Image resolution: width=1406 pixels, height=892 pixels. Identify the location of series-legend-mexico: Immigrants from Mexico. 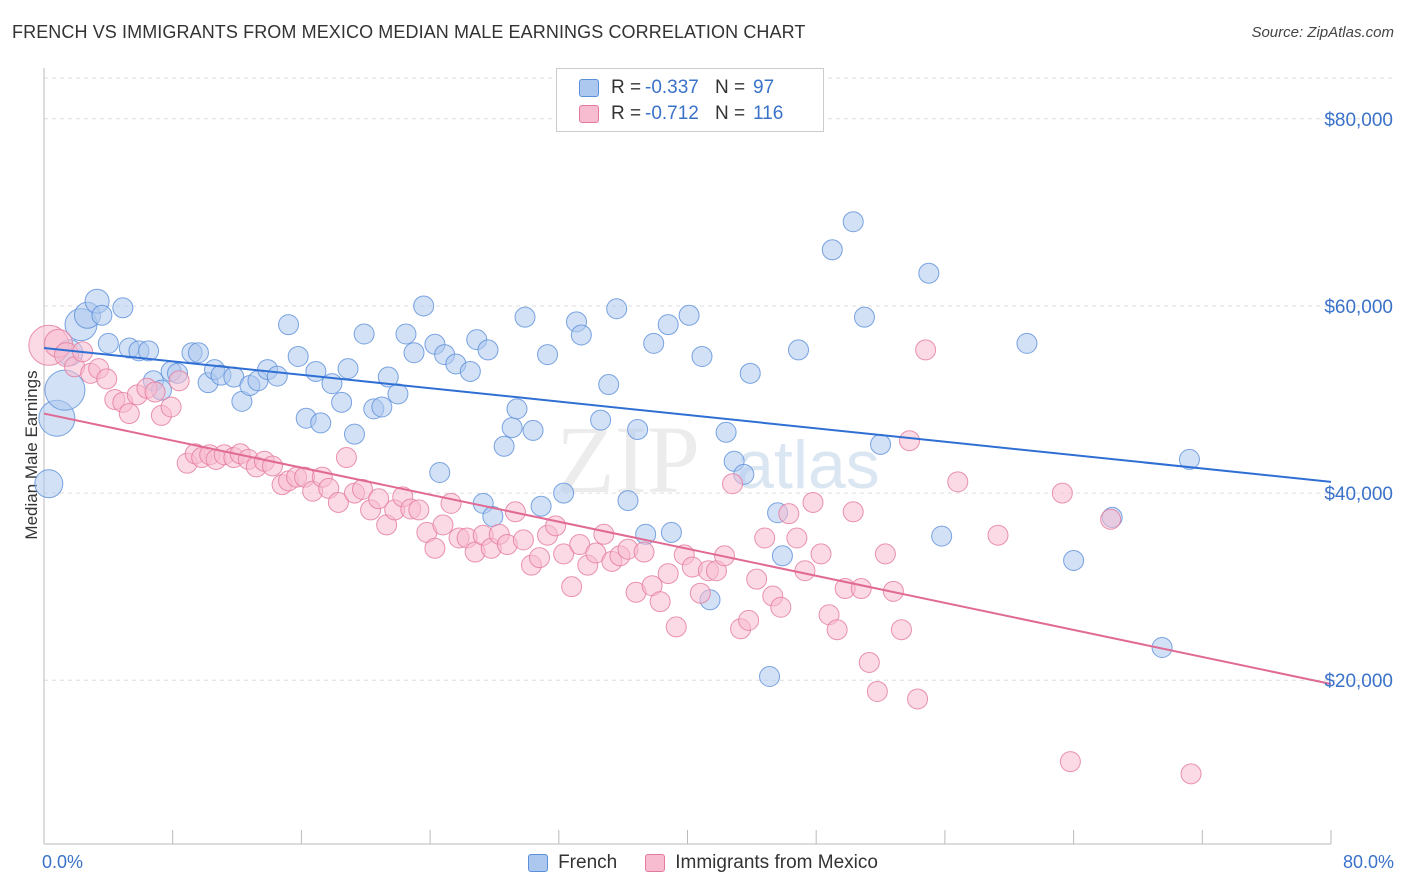
(761, 863).